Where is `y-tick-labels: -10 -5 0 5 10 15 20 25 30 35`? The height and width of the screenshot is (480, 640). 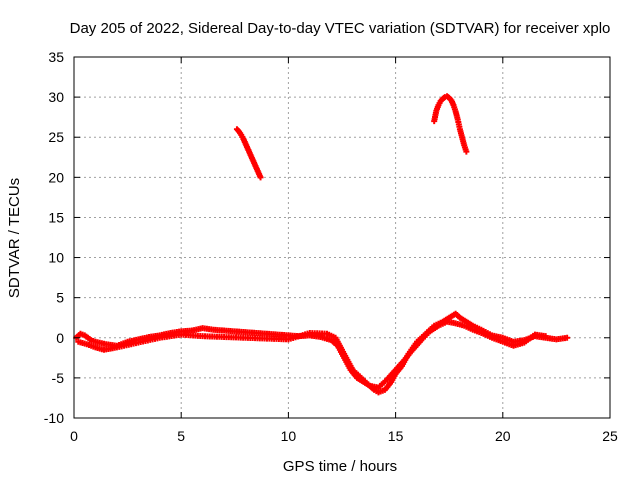 y-tick-labels: -10 -5 0 5 10 15 20 25 30 35 is located at coordinates (54, 237).